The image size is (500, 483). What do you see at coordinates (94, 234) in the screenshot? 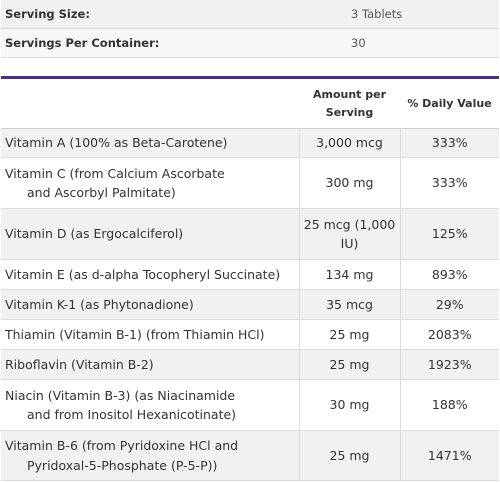
I see `nutrient-name: Vitamin D (as Ergocalciferol)` at bounding box center [94, 234].